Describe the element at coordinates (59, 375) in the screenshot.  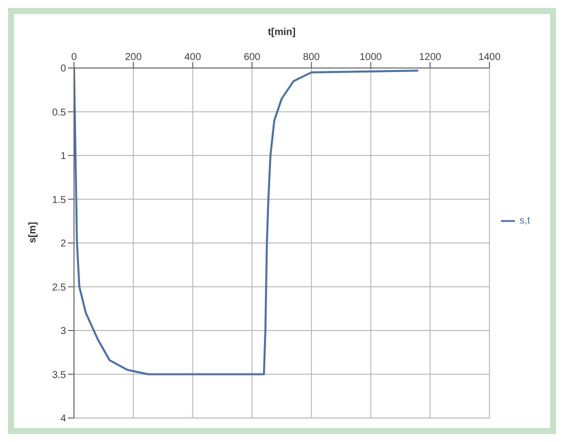
I see `y-tick-label: 3.5` at that location.